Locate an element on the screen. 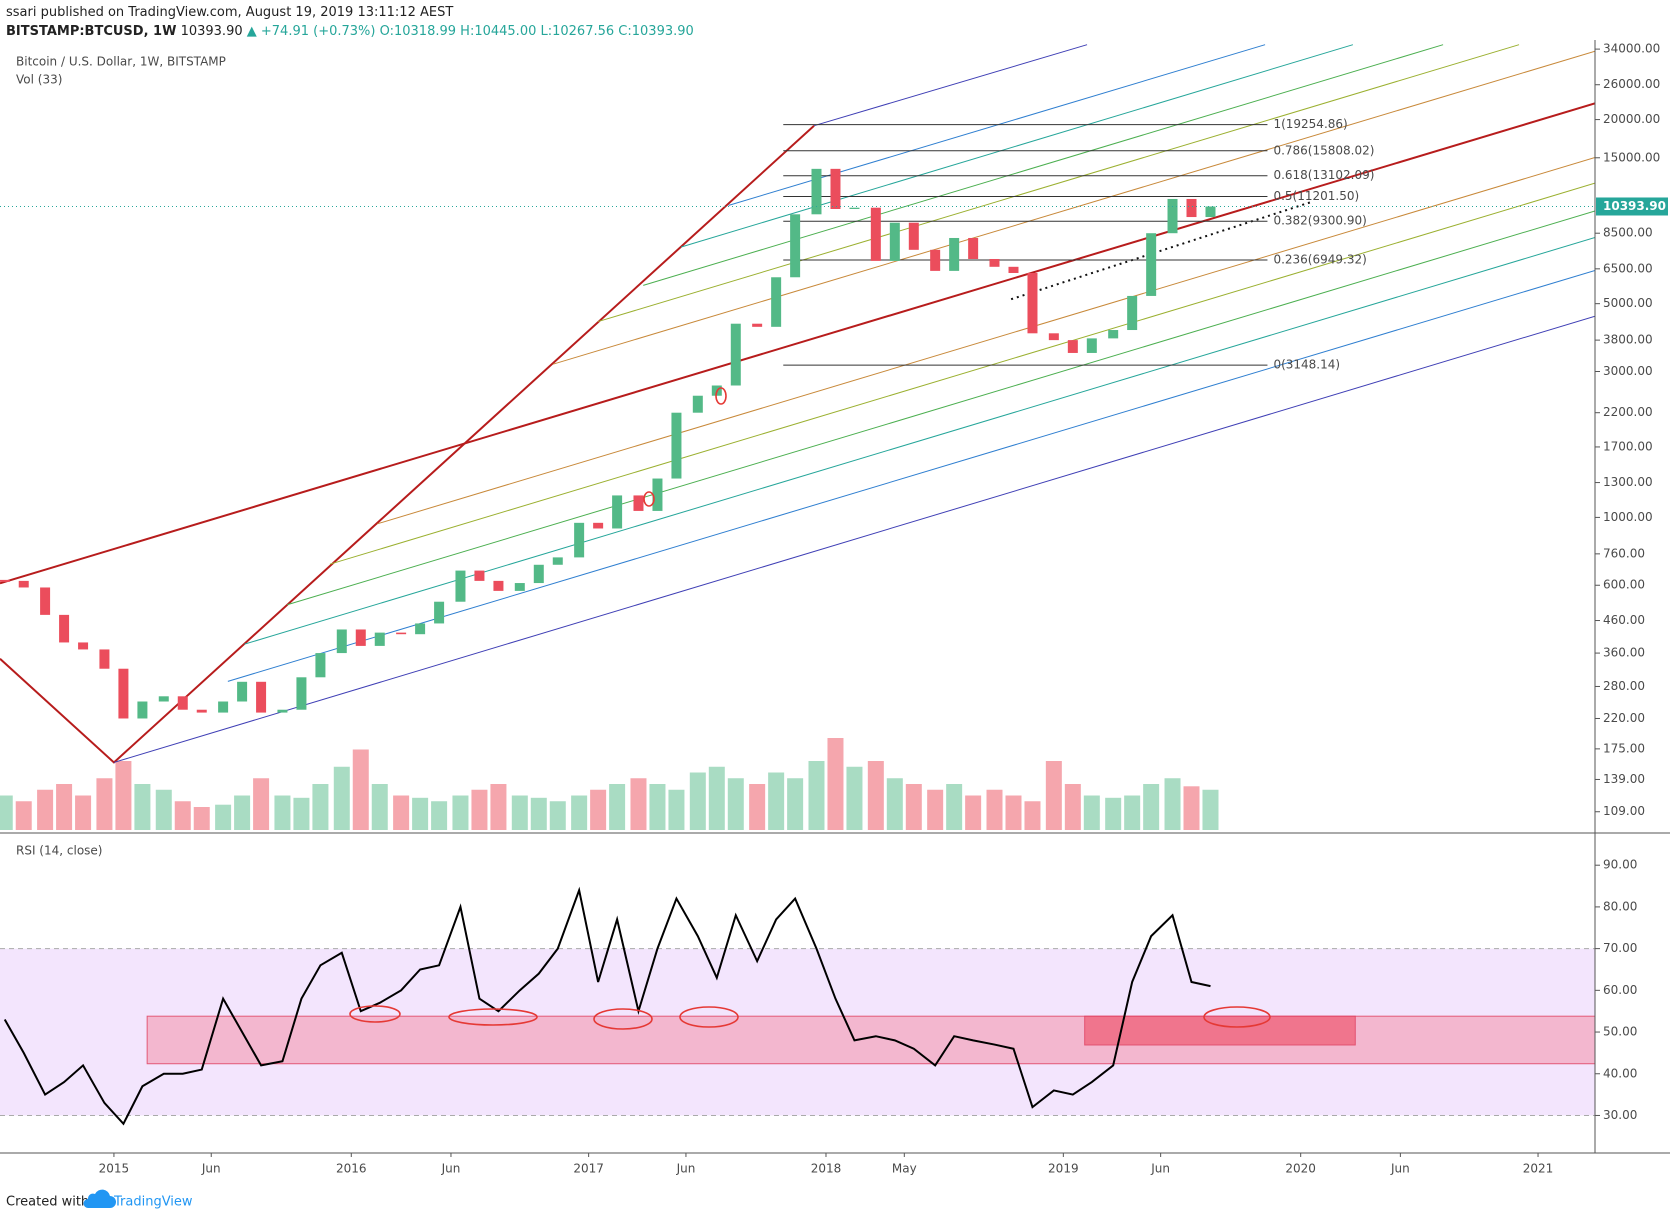 The width and height of the screenshot is (1670, 1220). fib-label: 0.618(13102.09) is located at coordinates (1323, 175).